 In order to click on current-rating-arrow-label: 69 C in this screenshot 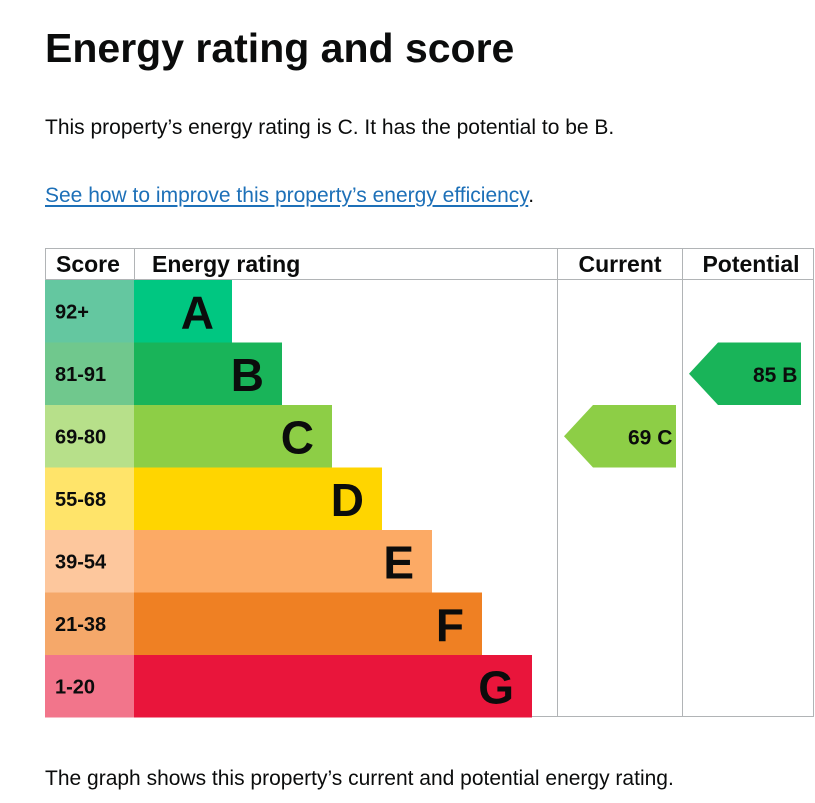, I will do `click(650, 437)`.